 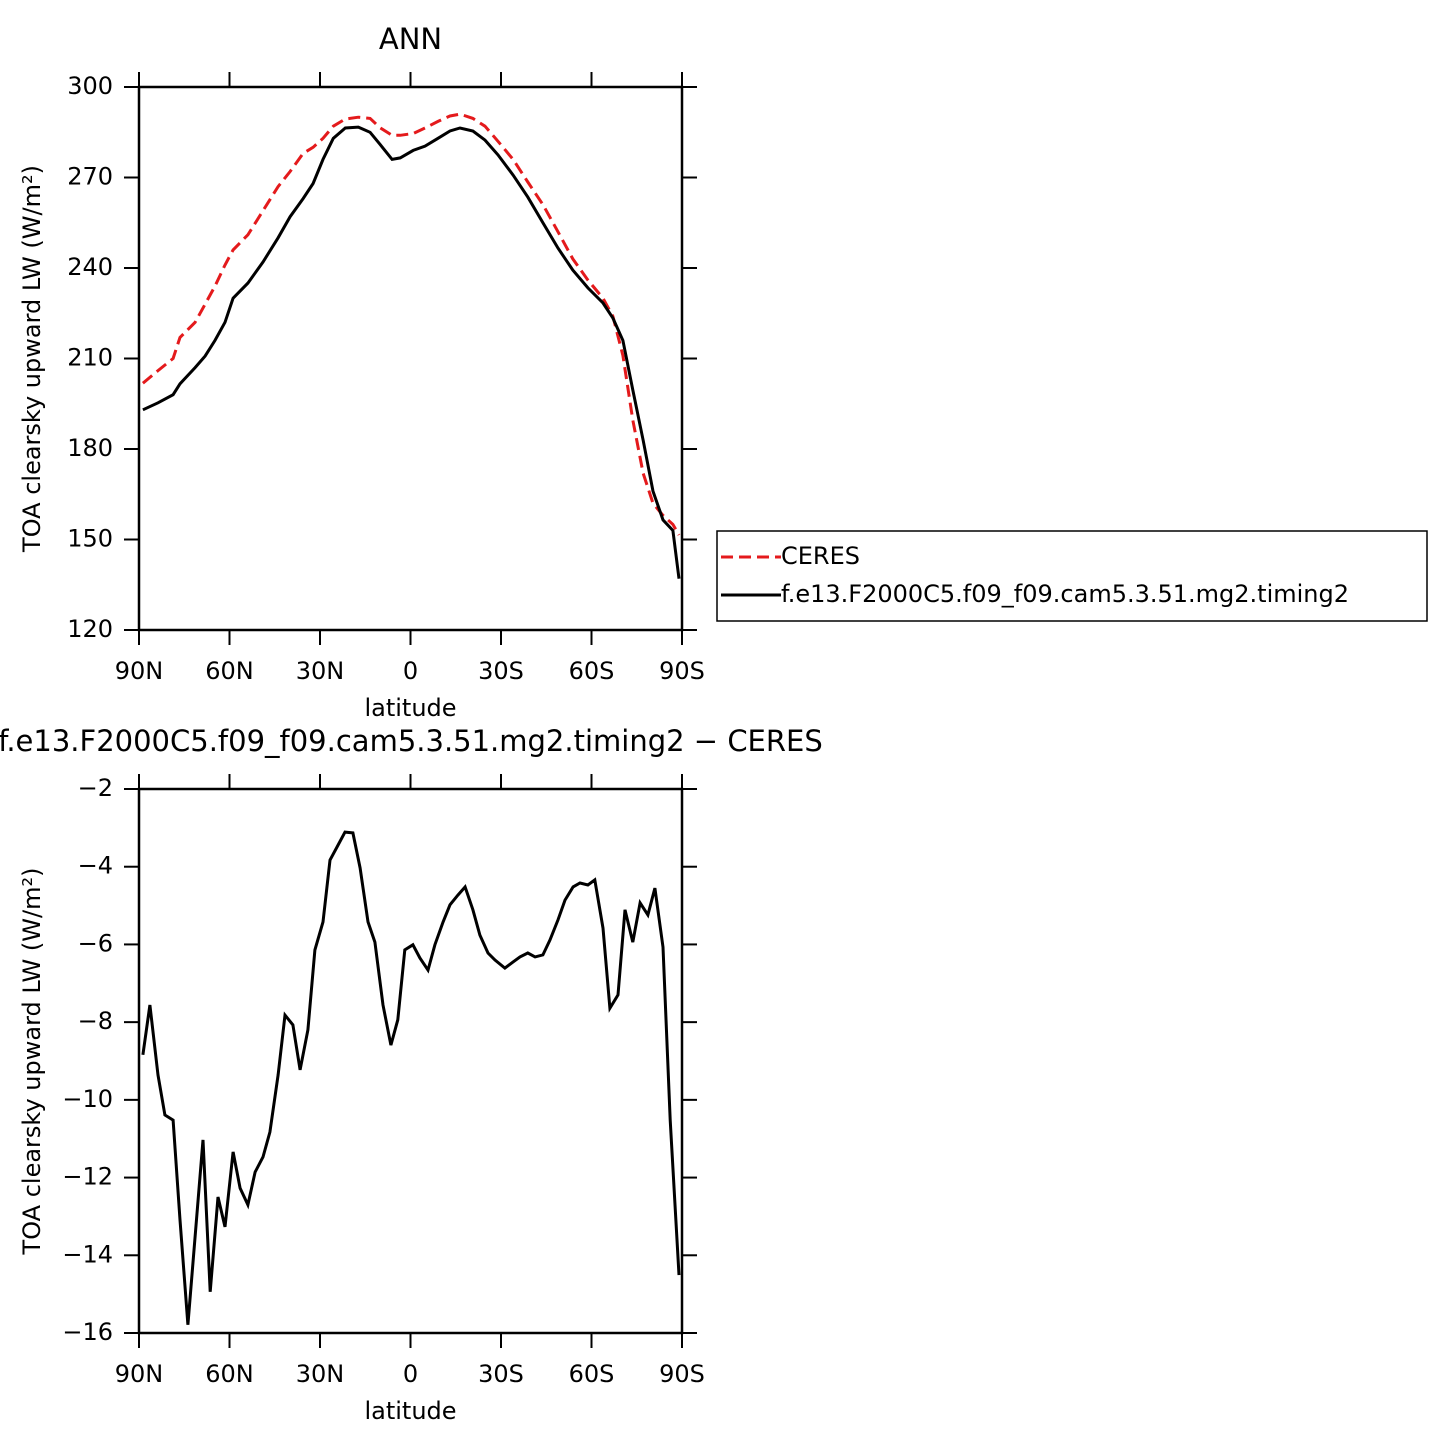 What do you see at coordinates (820, 556) in the screenshot?
I see `legend-label: CERES` at bounding box center [820, 556].